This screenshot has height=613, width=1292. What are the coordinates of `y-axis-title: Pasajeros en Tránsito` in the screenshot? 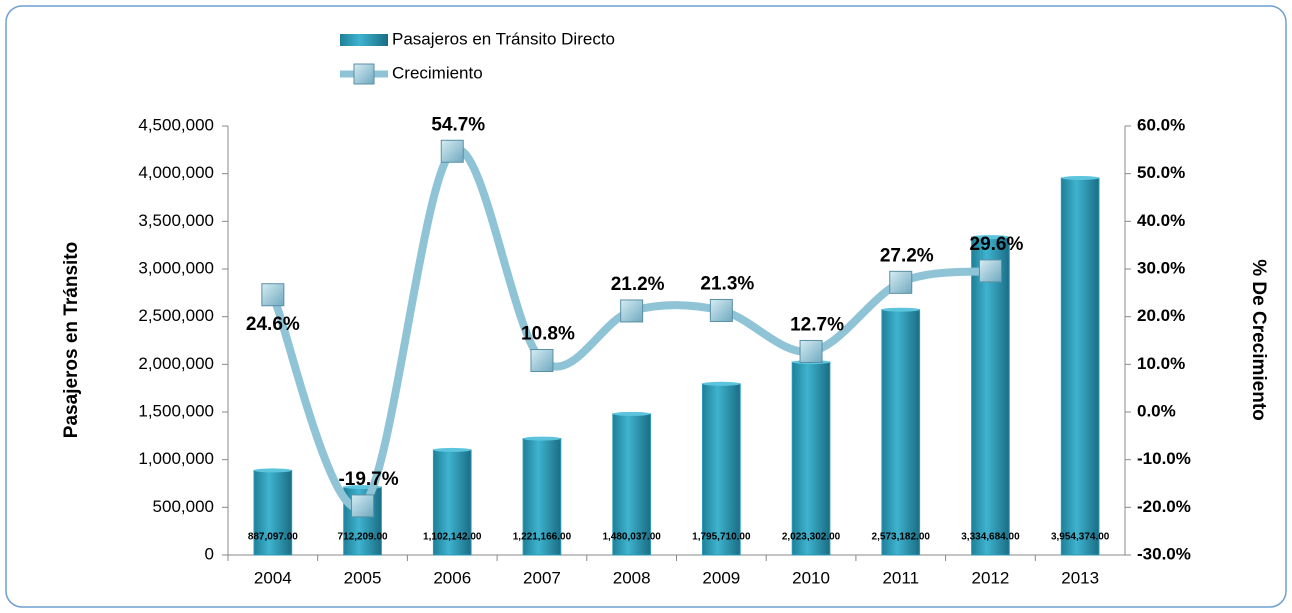 It's located at (71, 340).